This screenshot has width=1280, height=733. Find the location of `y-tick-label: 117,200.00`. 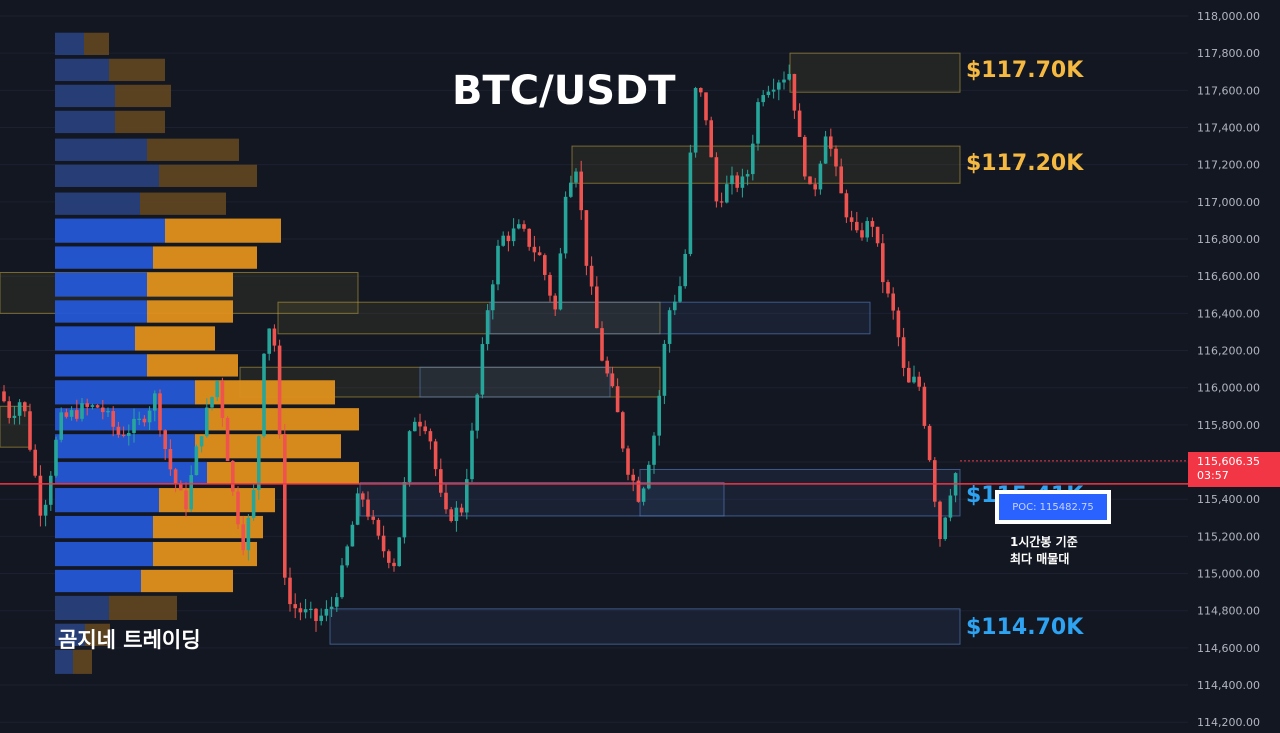

y-tick-label: 117,200.00 is located at coordinates (1228, 165).